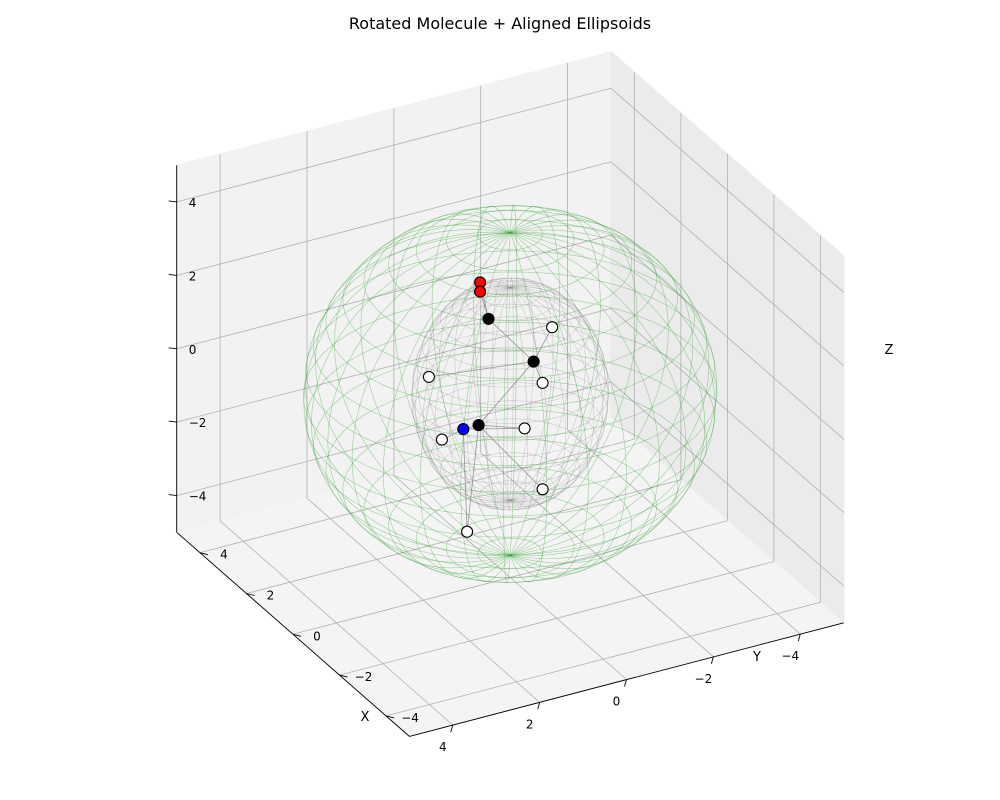  What do you see at coordinates (365, 717) in the screenshot?
I see `x-axis-label: X` at bounding box center [365, 717].